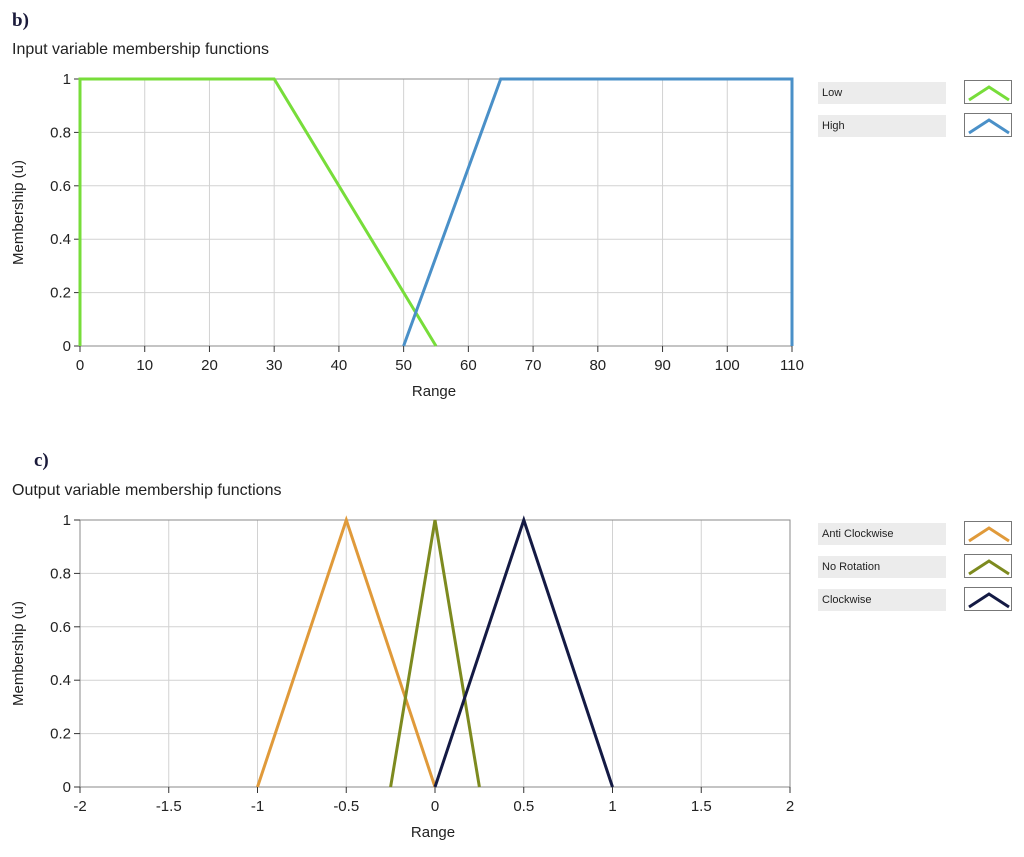  I want to click on x-tick-label: 0.5, so click(523, 806).